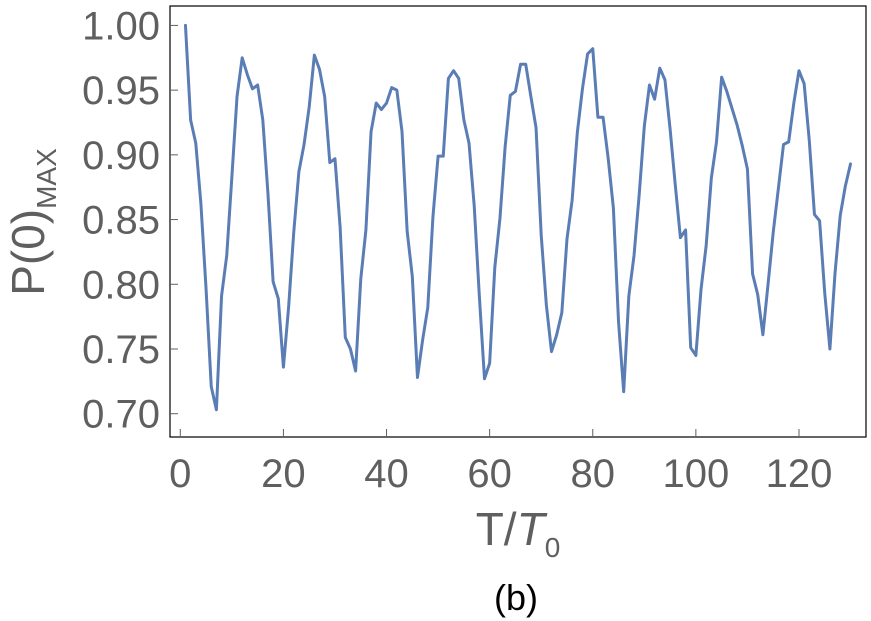 This screenshot has height=621, width=871. Describe the element at coordinates (496, 529) in the screenshot. I see `x-axis-label-main: T/` at that location.